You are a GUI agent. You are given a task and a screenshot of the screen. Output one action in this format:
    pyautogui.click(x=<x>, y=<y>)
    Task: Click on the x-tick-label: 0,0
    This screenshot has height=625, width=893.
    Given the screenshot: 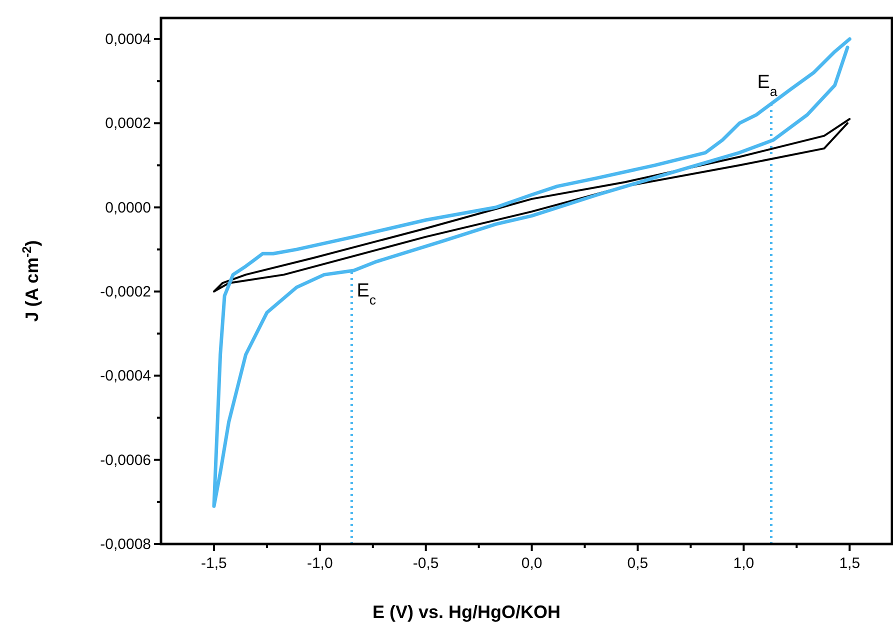 What is the action you would take?
    pyautogui.click(x=531, y=563)
    